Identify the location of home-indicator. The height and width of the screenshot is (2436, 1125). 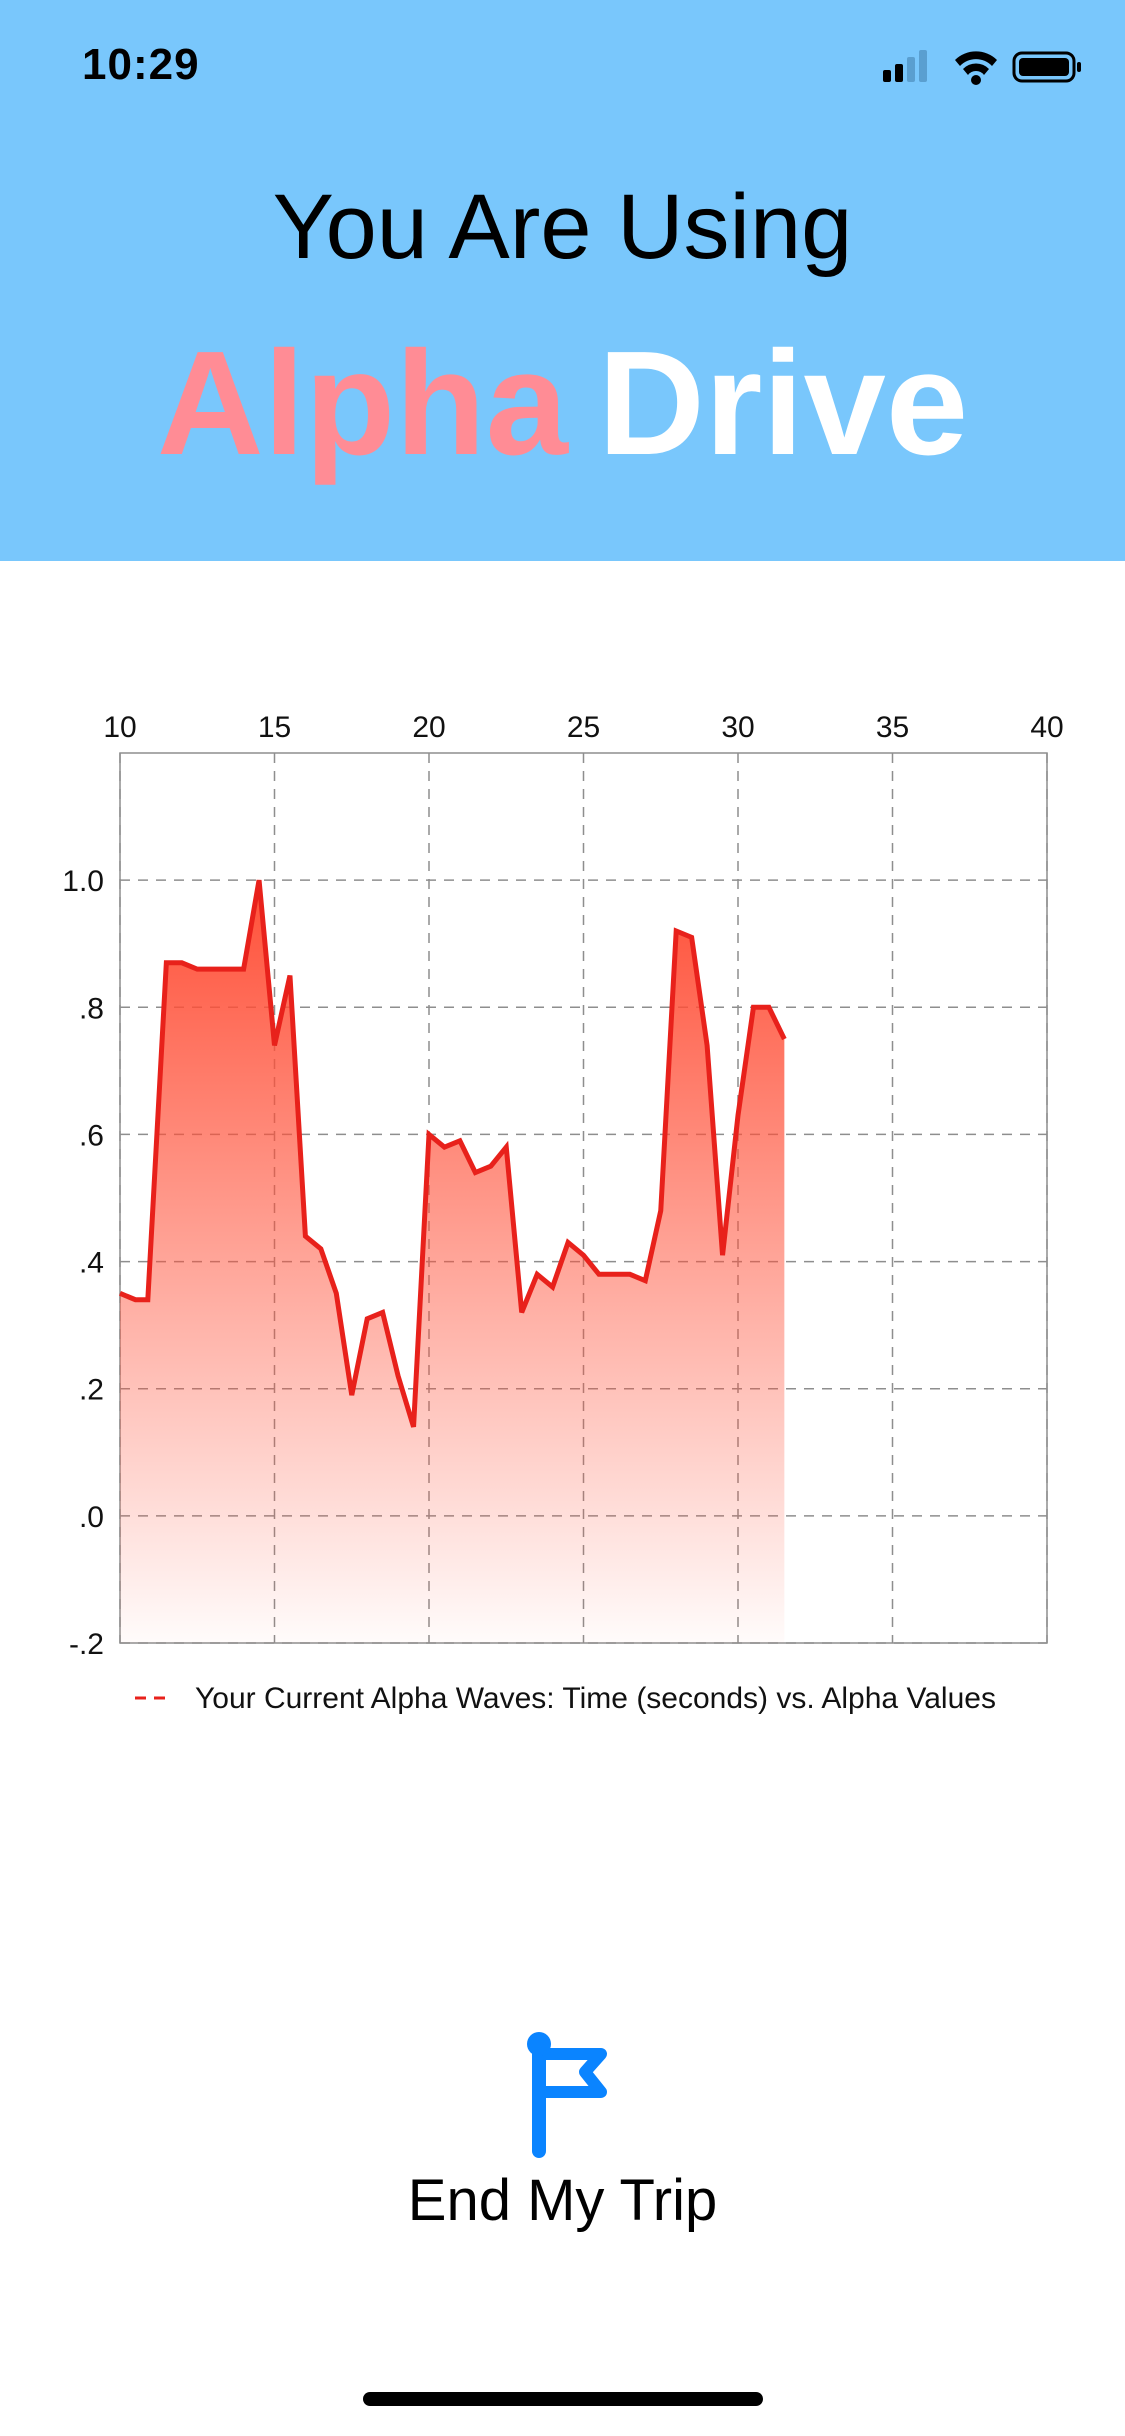
(563, 2399).